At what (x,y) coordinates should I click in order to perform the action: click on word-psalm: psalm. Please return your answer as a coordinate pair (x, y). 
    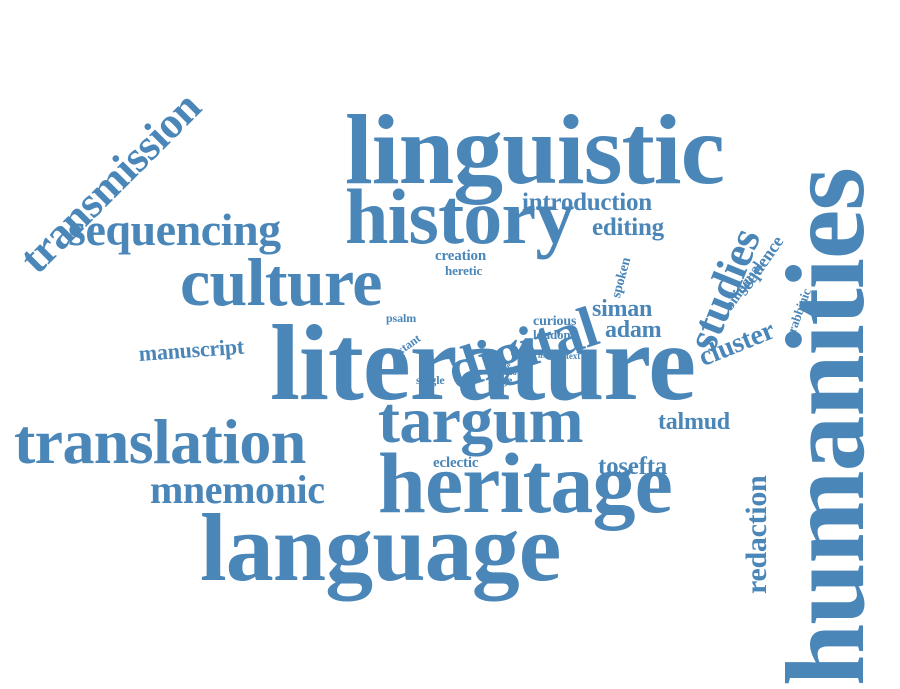
    Looking at the image, I should click on (401, 318).